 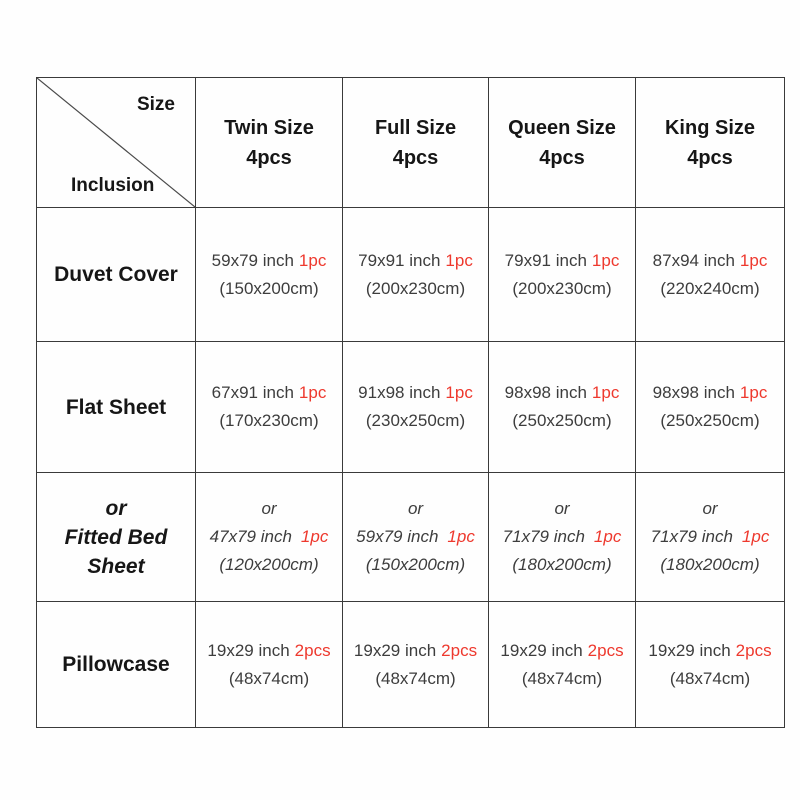 I want to click on size-line: 71x79 inch 1pc, so click(x=710, y=537).